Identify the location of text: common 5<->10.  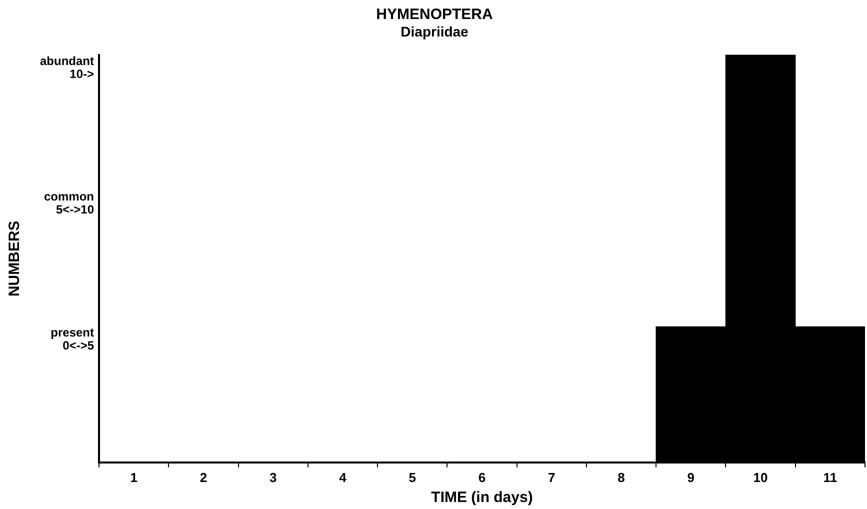
(69, 203).